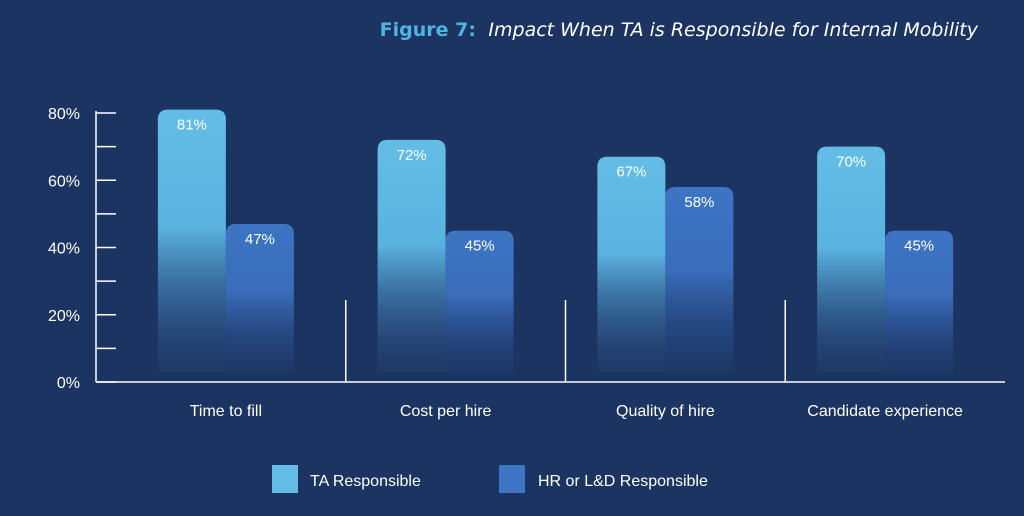 The height and width of the screenshot is (516, 1024). I want to click on y-tick-label: 20%, so click(64, 316).